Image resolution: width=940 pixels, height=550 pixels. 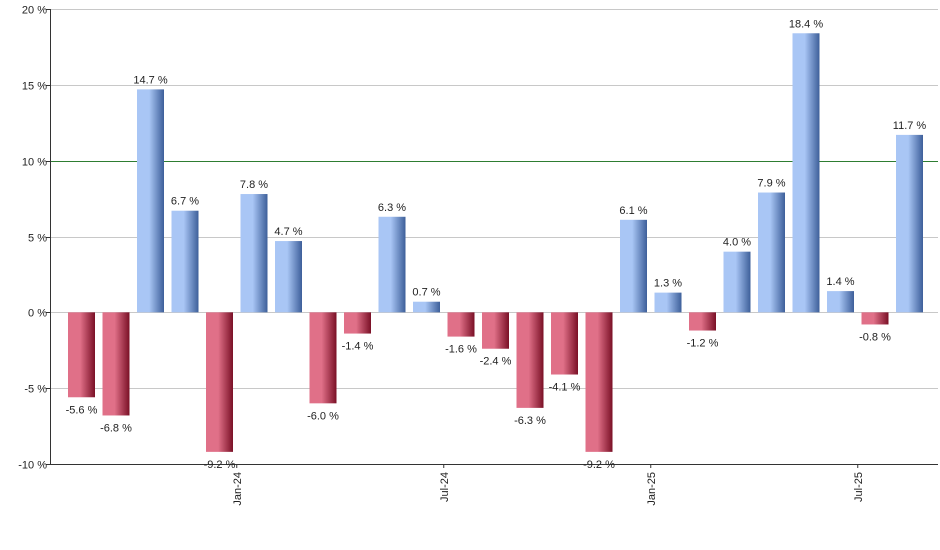 I want to click on bar-value-label: 4.0 %, so click(x=737, y=243).